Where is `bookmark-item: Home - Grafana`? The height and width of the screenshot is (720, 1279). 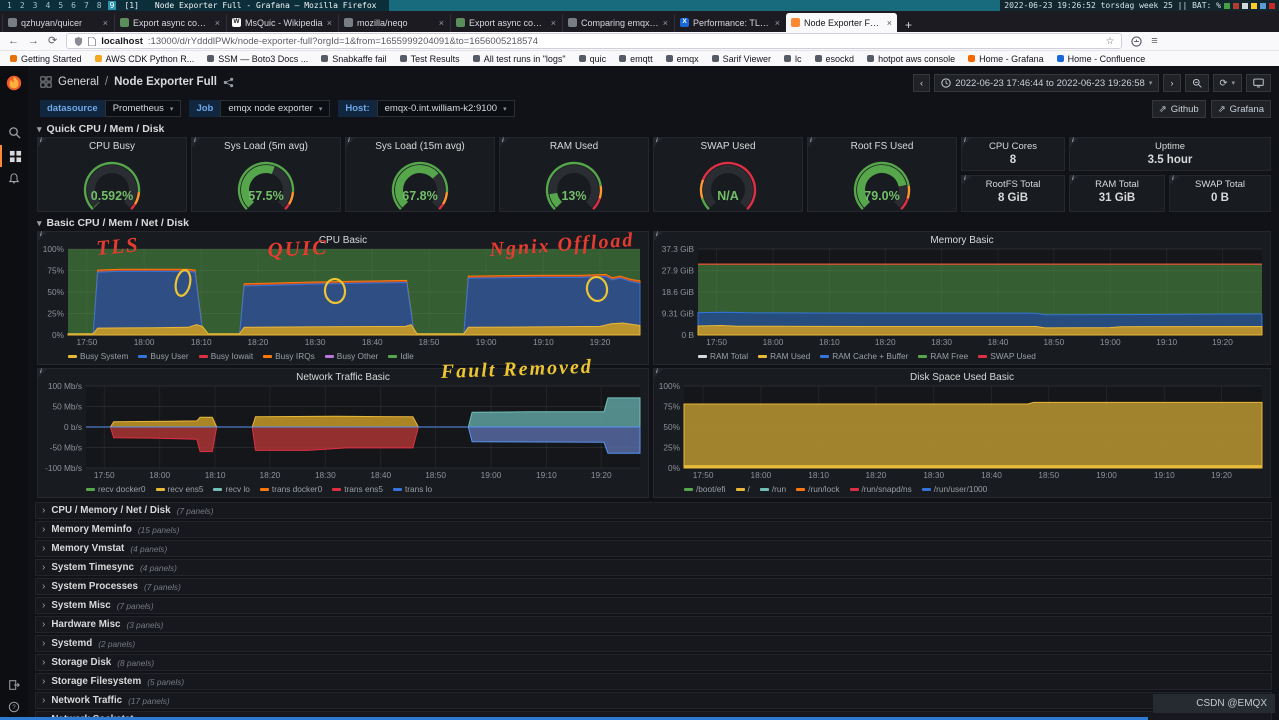
bookmark-item: Home - Grafana is located at coordinates (1006, 59).